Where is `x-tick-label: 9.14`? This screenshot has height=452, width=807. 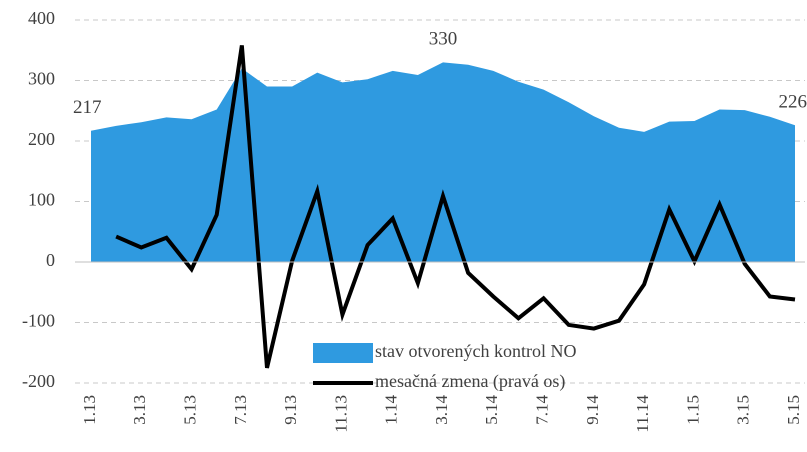 x-tick-label: 9.14 is located at coordinates (592, 410).